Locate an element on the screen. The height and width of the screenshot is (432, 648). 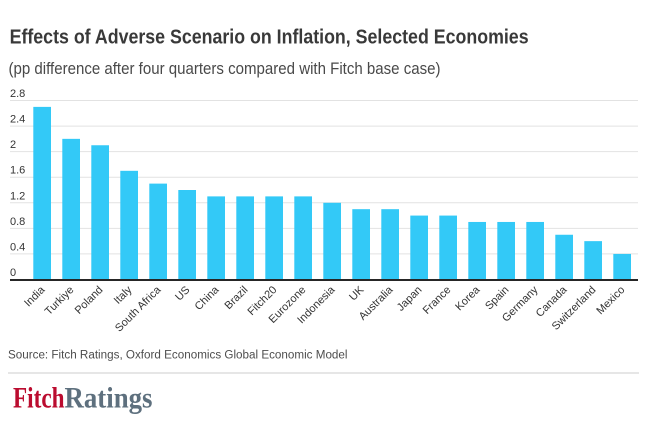
svg-text: 2.8 is located at coordinates (17, 94).